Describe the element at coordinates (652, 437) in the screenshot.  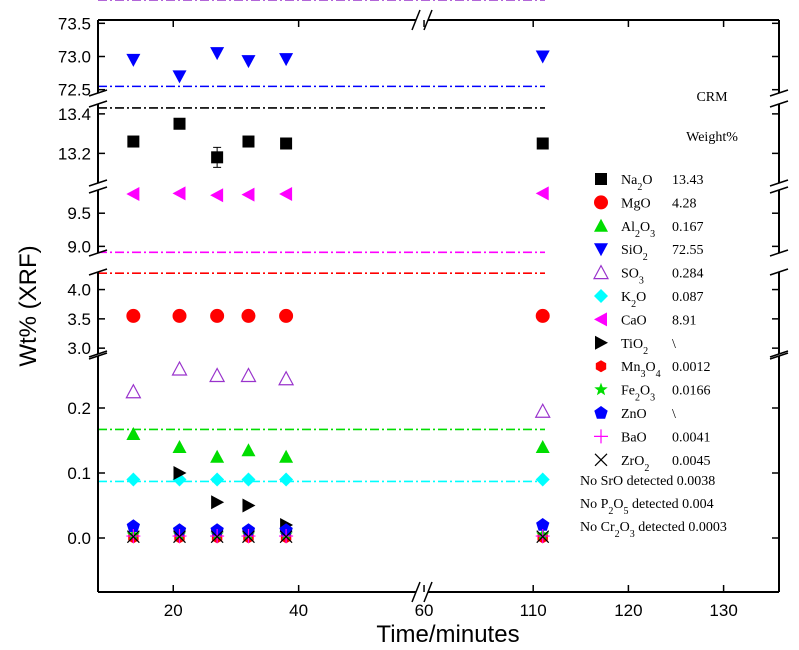
I see `legend-item: BaO 0.0041` at that location.